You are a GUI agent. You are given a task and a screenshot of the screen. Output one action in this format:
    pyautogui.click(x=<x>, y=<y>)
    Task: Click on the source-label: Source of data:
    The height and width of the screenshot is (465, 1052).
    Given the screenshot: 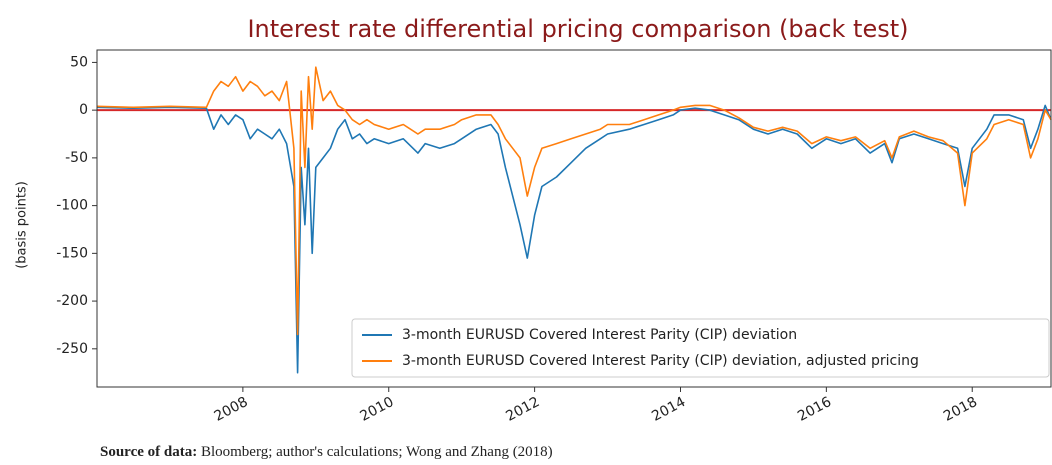 What is the action you would take?
    pyautogui.click(x=148, y=452)
    